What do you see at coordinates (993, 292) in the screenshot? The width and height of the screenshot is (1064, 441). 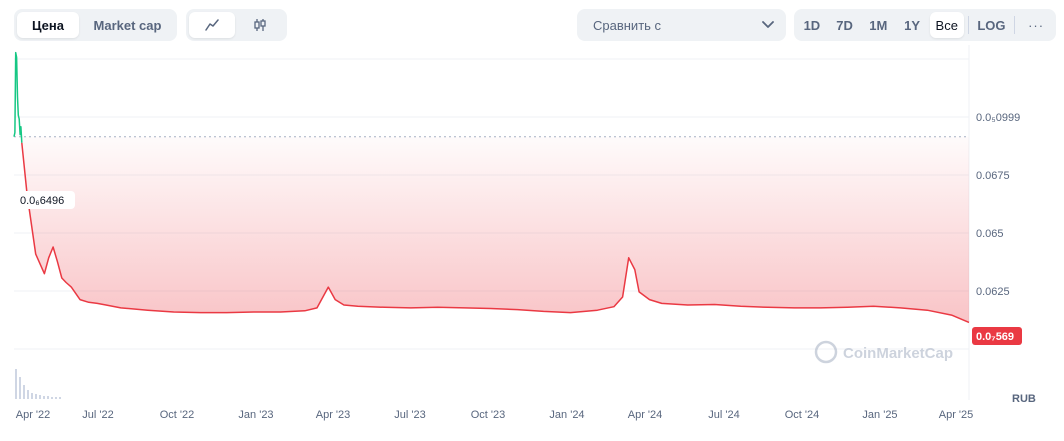 I see `y-tick-label: 0.0625` at bounding box center [993, 292].